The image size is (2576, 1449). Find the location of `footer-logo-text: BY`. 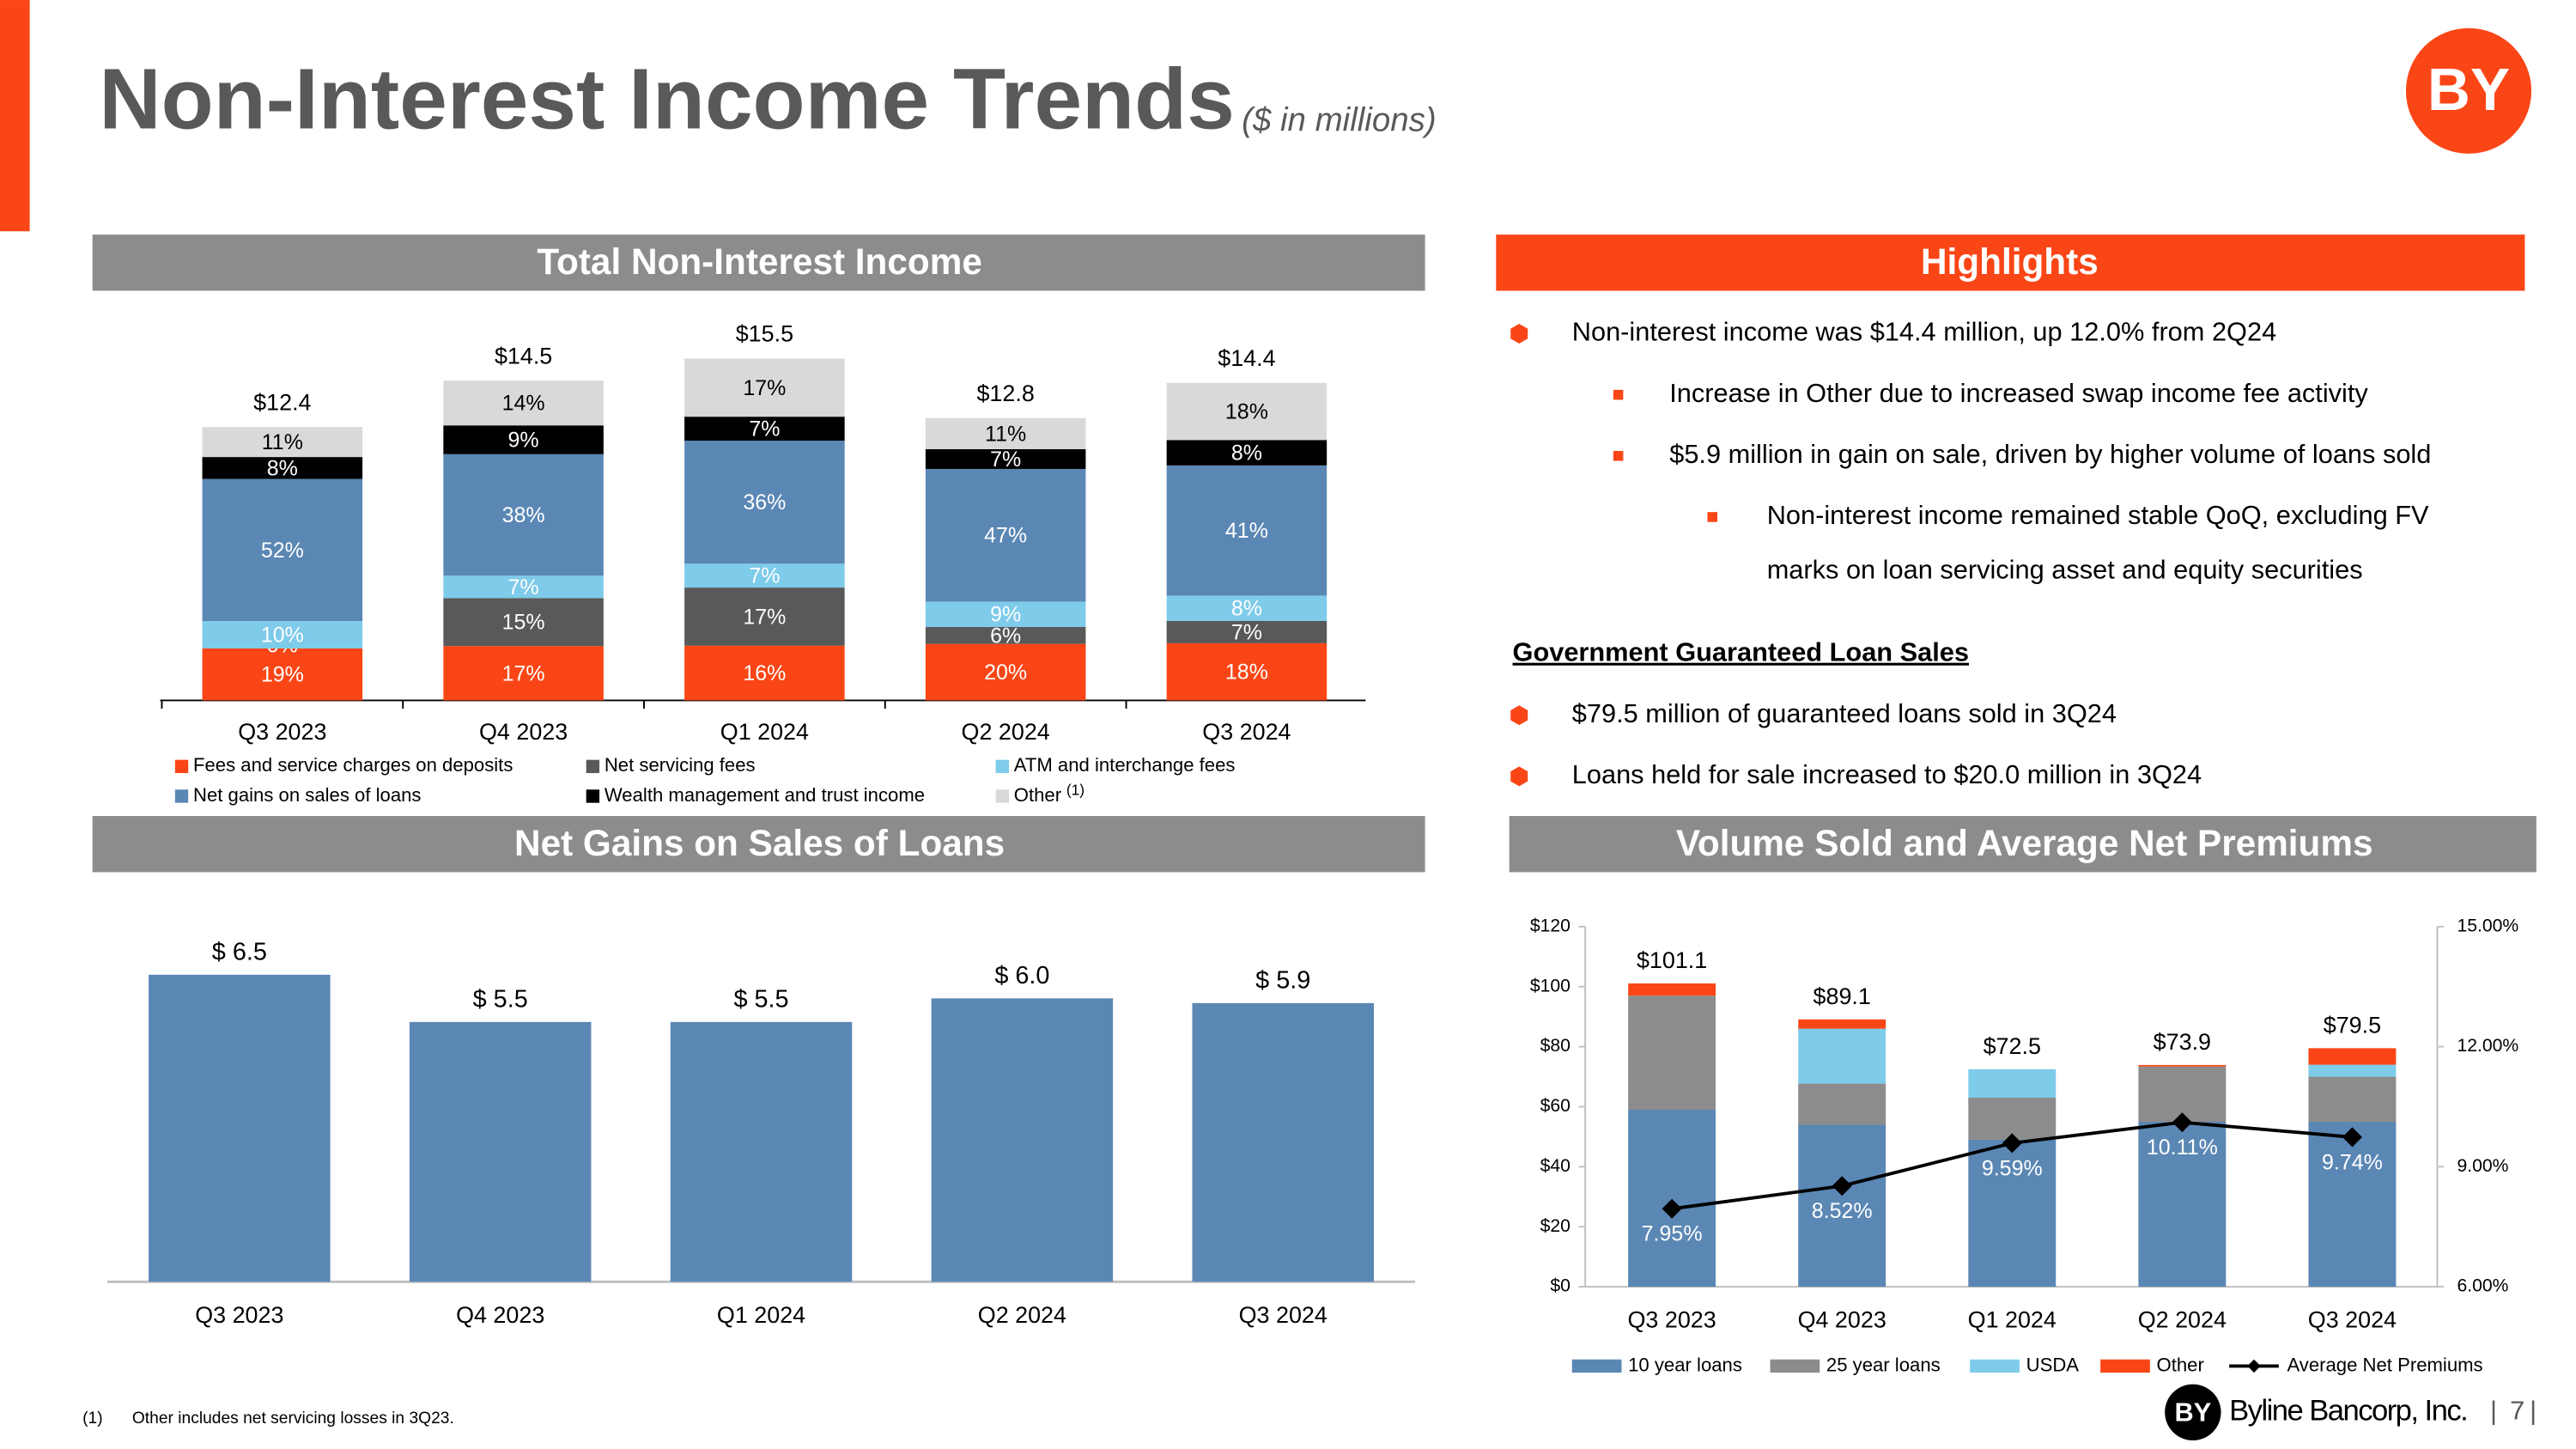

footer-logo-text: BY is located at coordinates (2192, 1412).